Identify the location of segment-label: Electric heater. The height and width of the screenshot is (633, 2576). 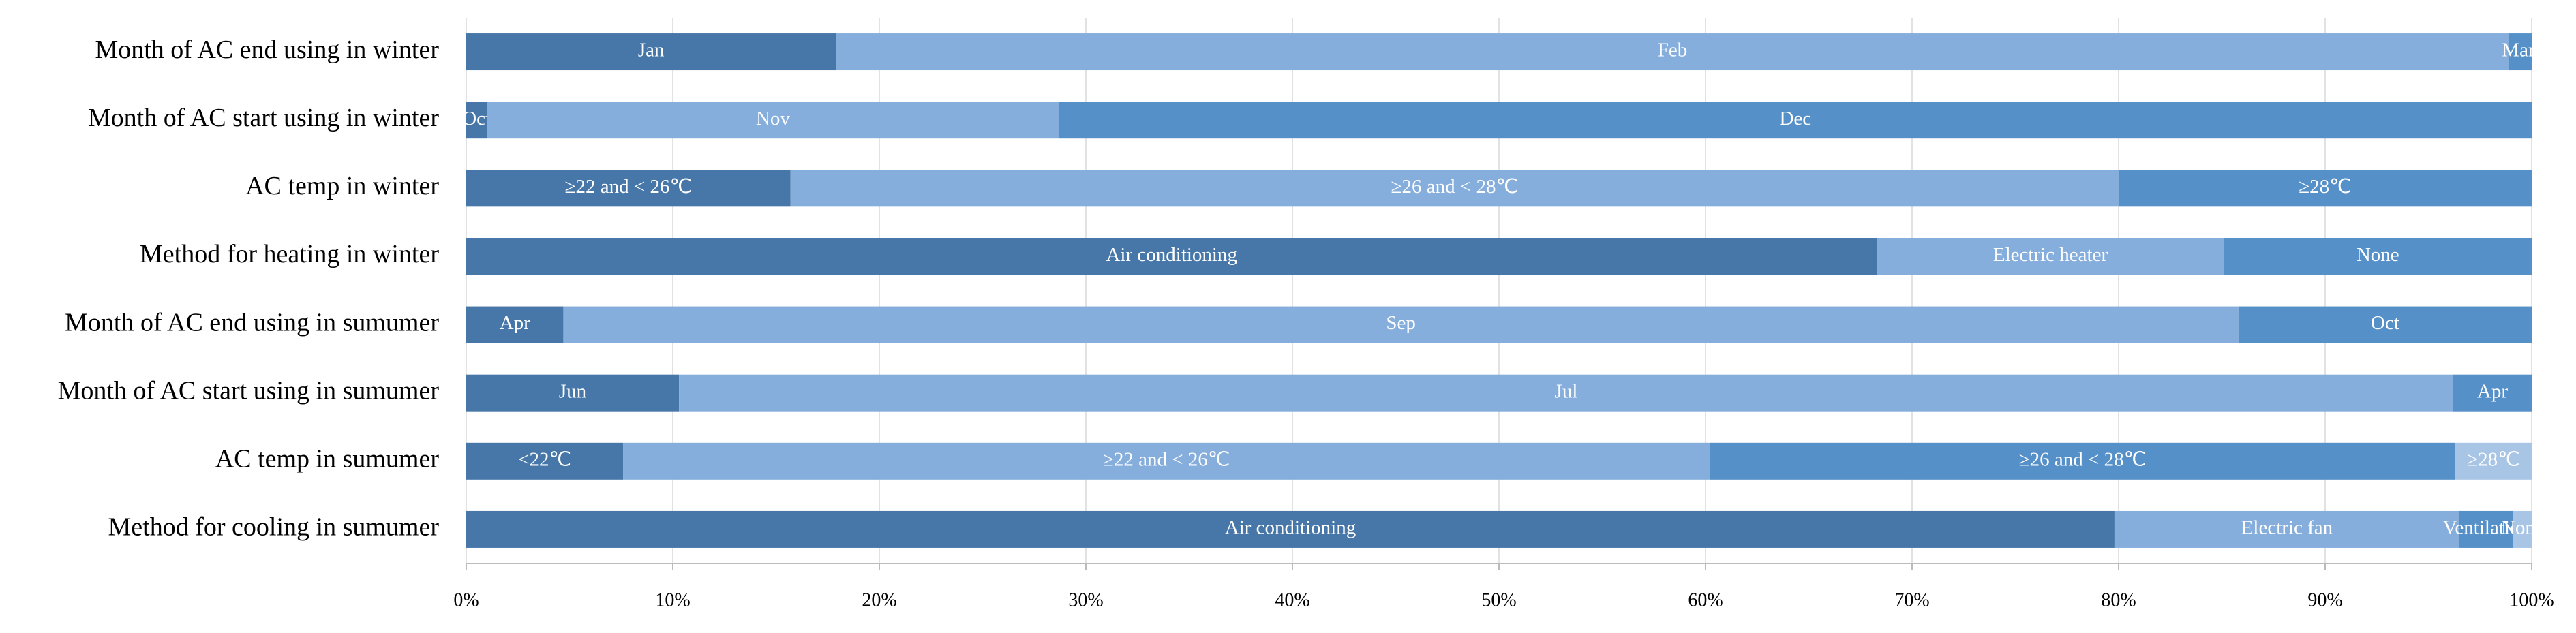
(2050, 255).